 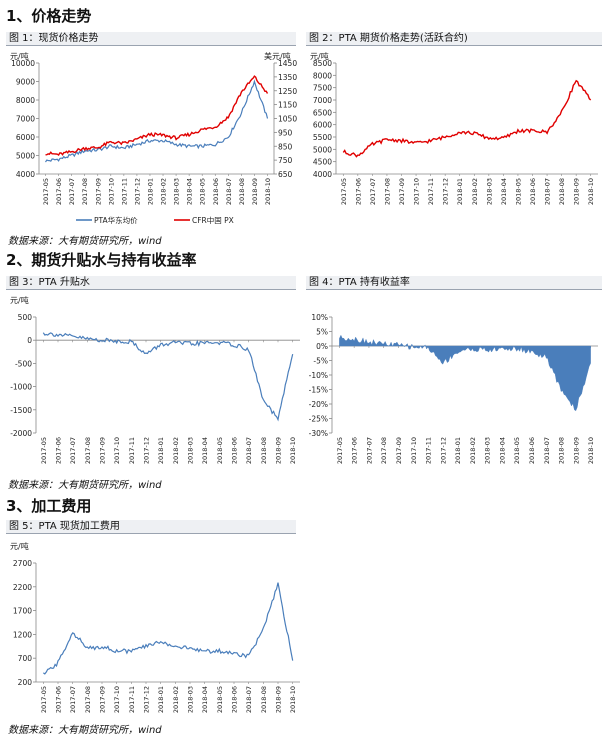 I want to click on y-tick-label: 2700, so click(x=22, y=563).